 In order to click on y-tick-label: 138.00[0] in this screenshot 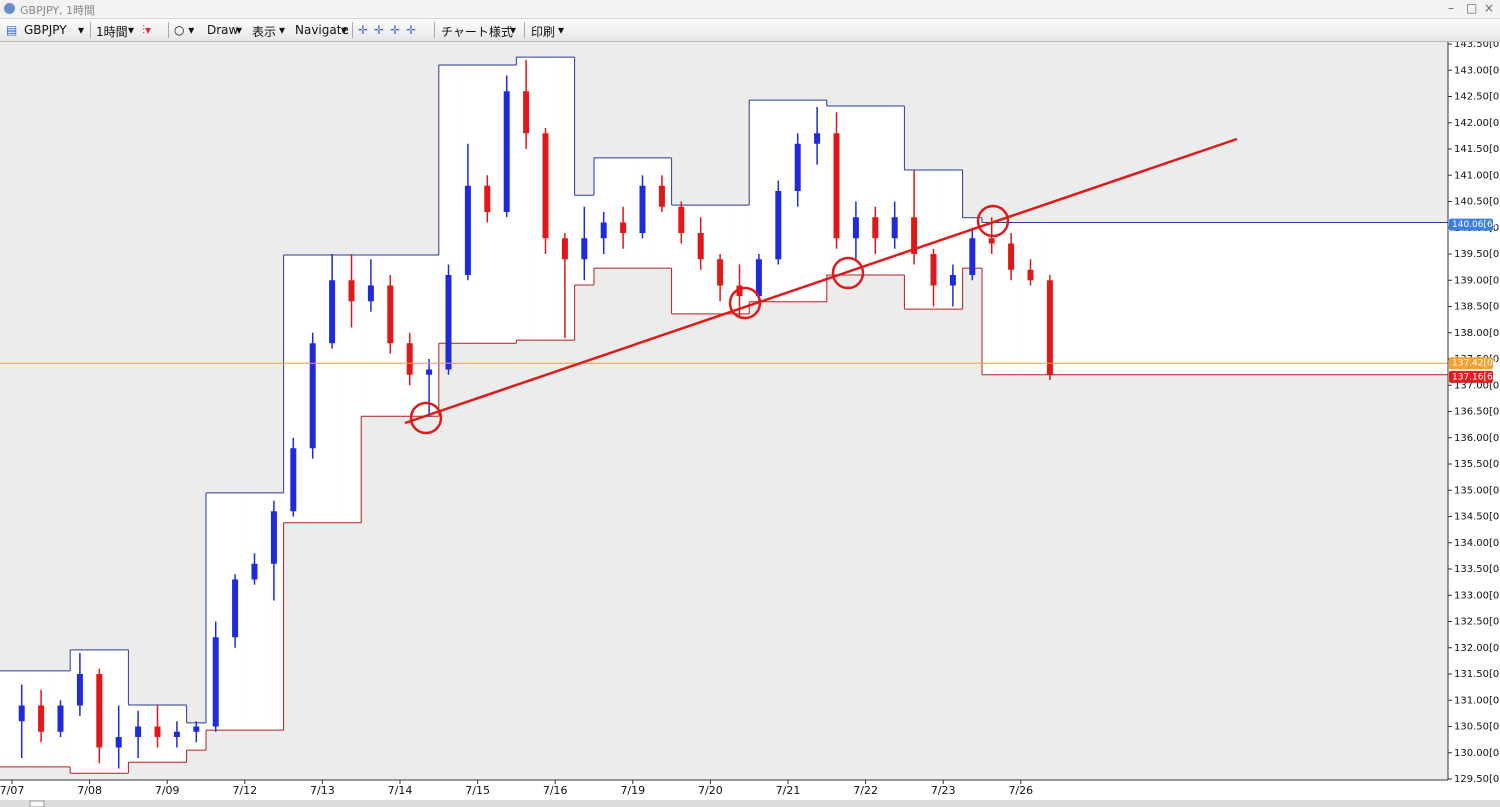, I will do `click(1477, 333)`.